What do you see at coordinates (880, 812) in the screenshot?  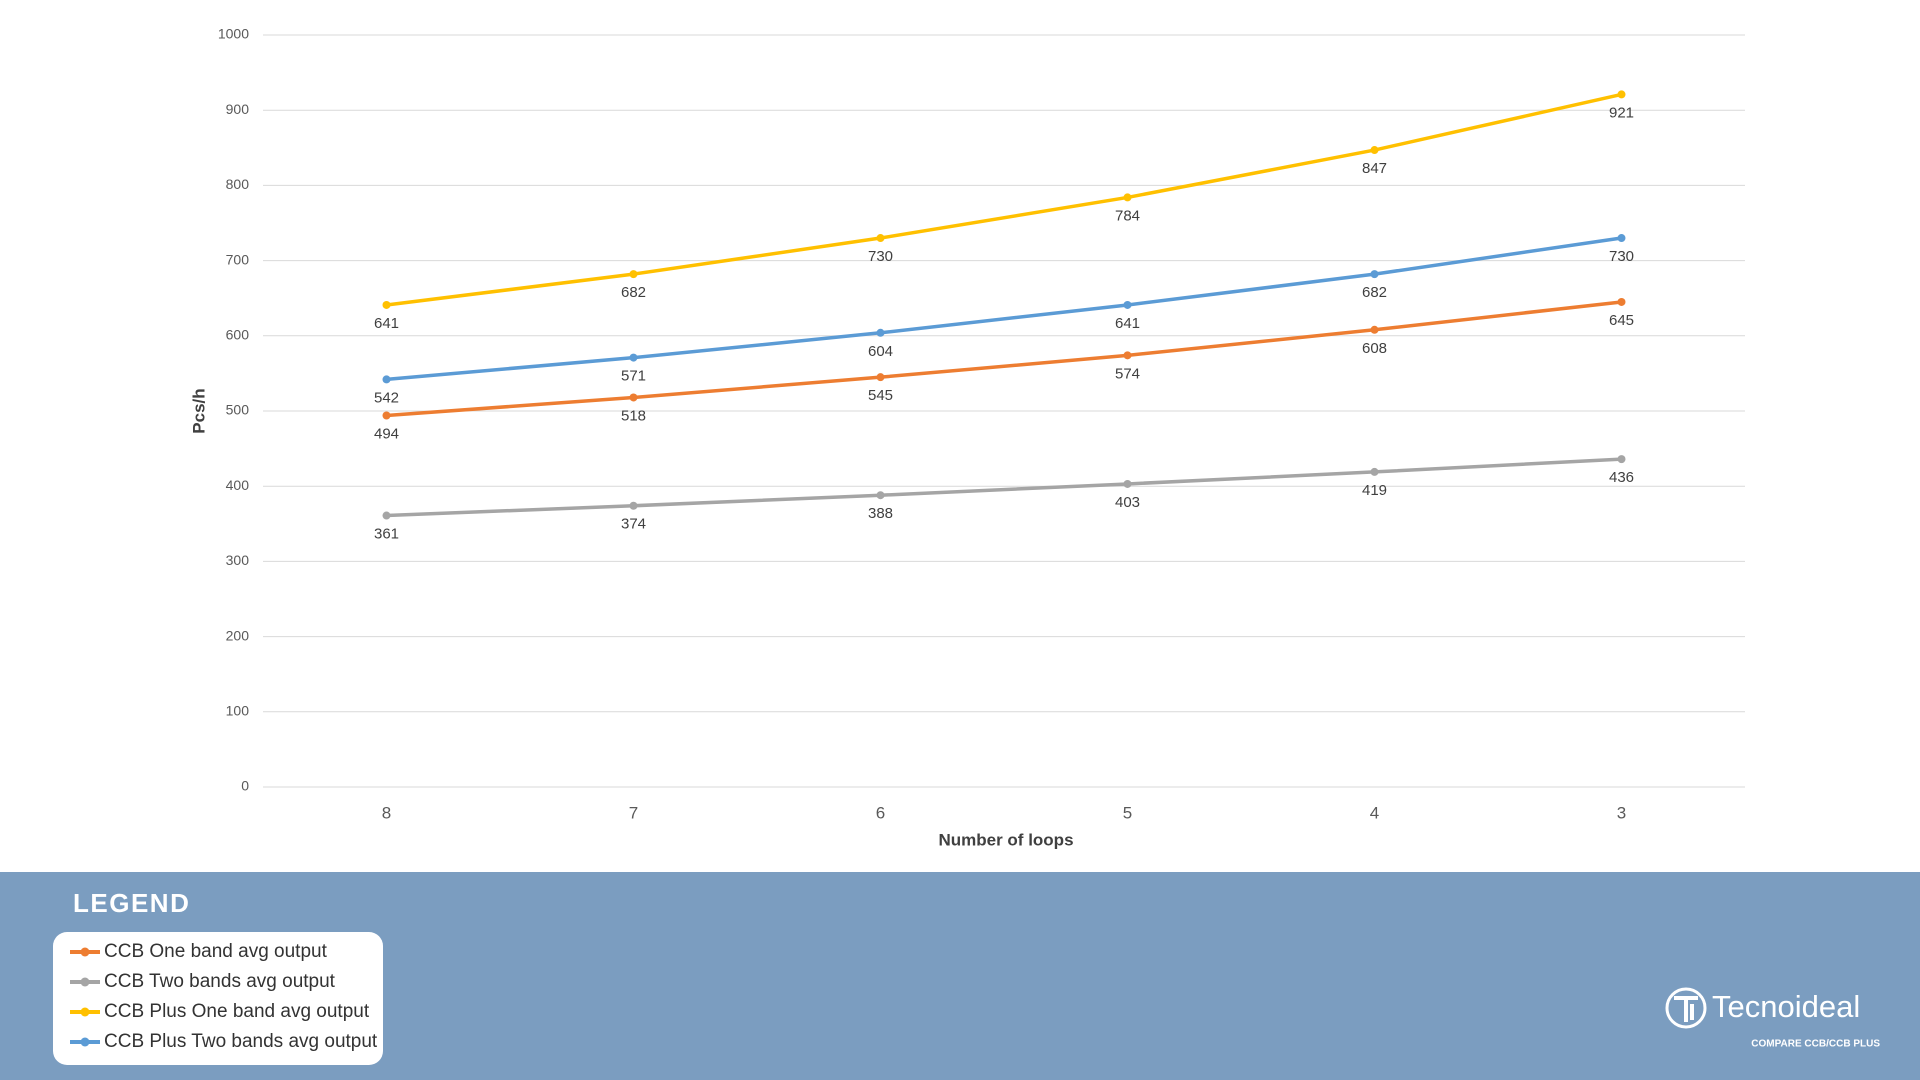 I see `x-tick-label: 6` at bounding box center [880, 812].